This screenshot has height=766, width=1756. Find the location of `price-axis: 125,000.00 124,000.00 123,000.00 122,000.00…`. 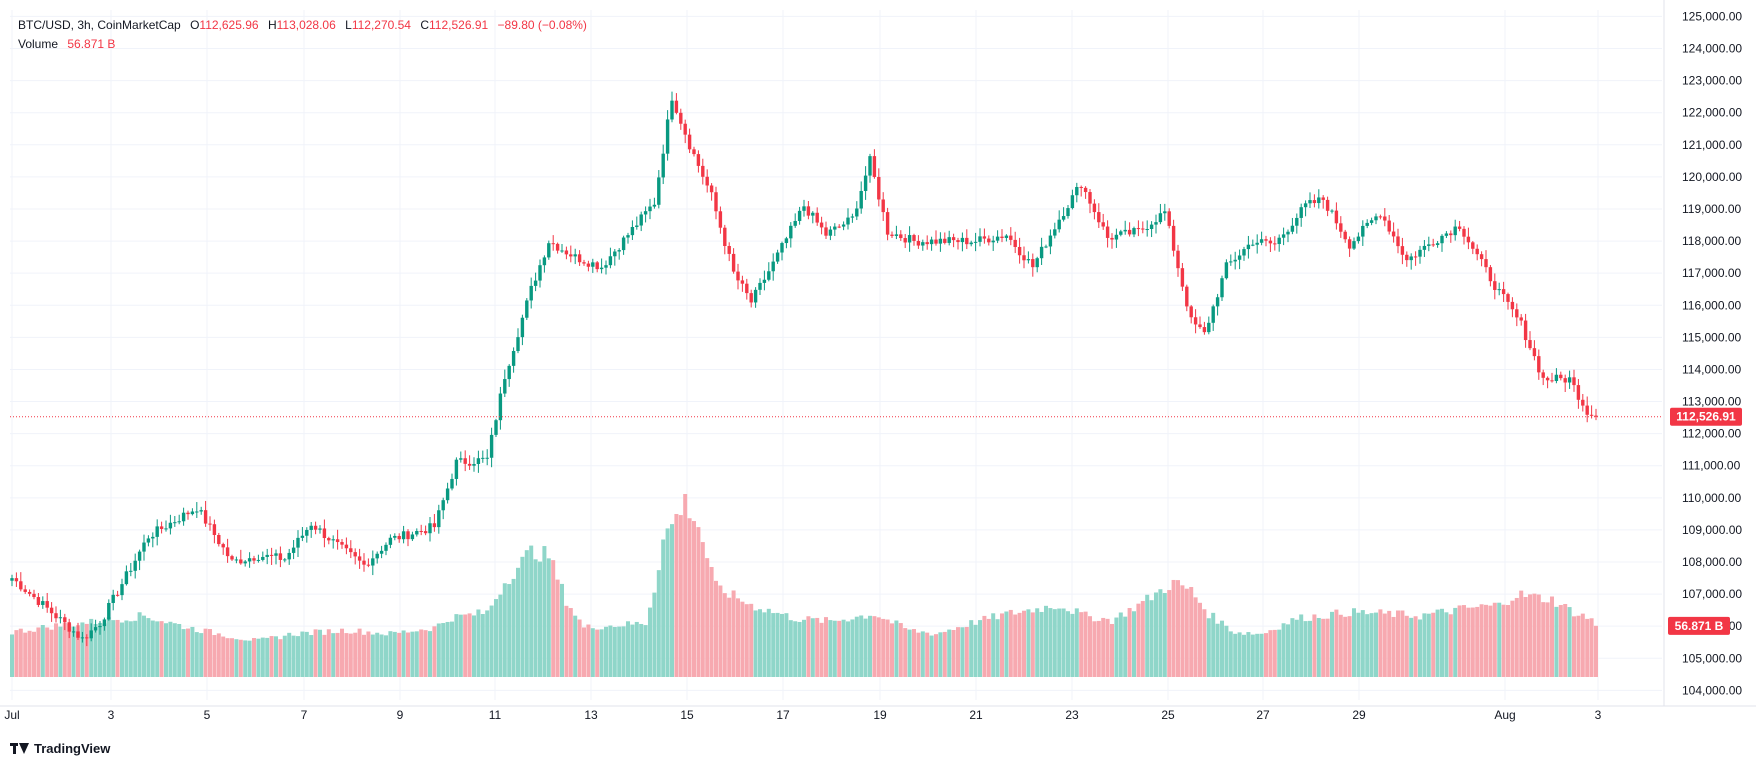

price-axis: 125,000.00 124,000.00 123,000.00 122,000.00… is located at coordinates (1712, 353).